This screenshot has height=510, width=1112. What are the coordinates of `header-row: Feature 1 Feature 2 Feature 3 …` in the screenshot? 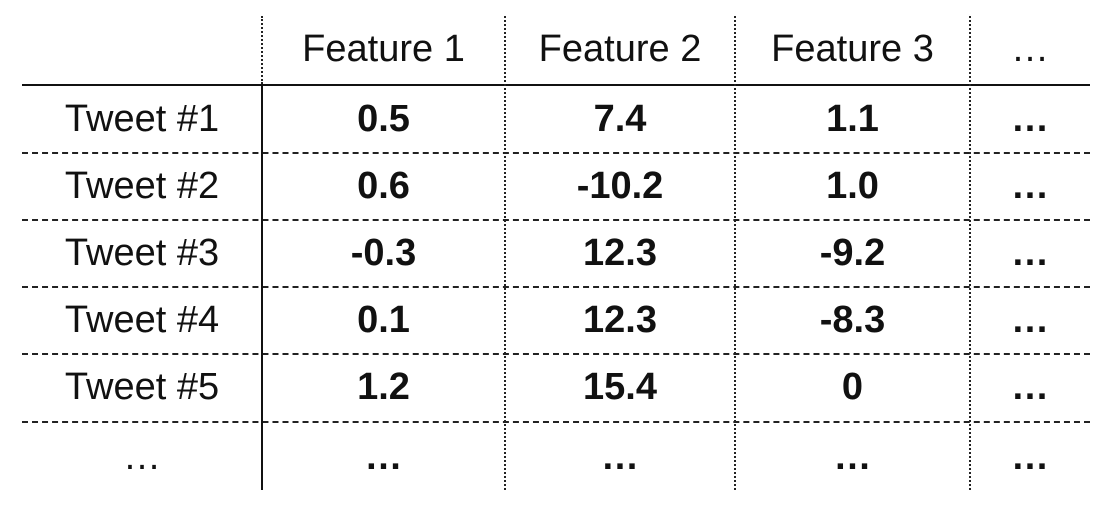 It's located at (556, 49).